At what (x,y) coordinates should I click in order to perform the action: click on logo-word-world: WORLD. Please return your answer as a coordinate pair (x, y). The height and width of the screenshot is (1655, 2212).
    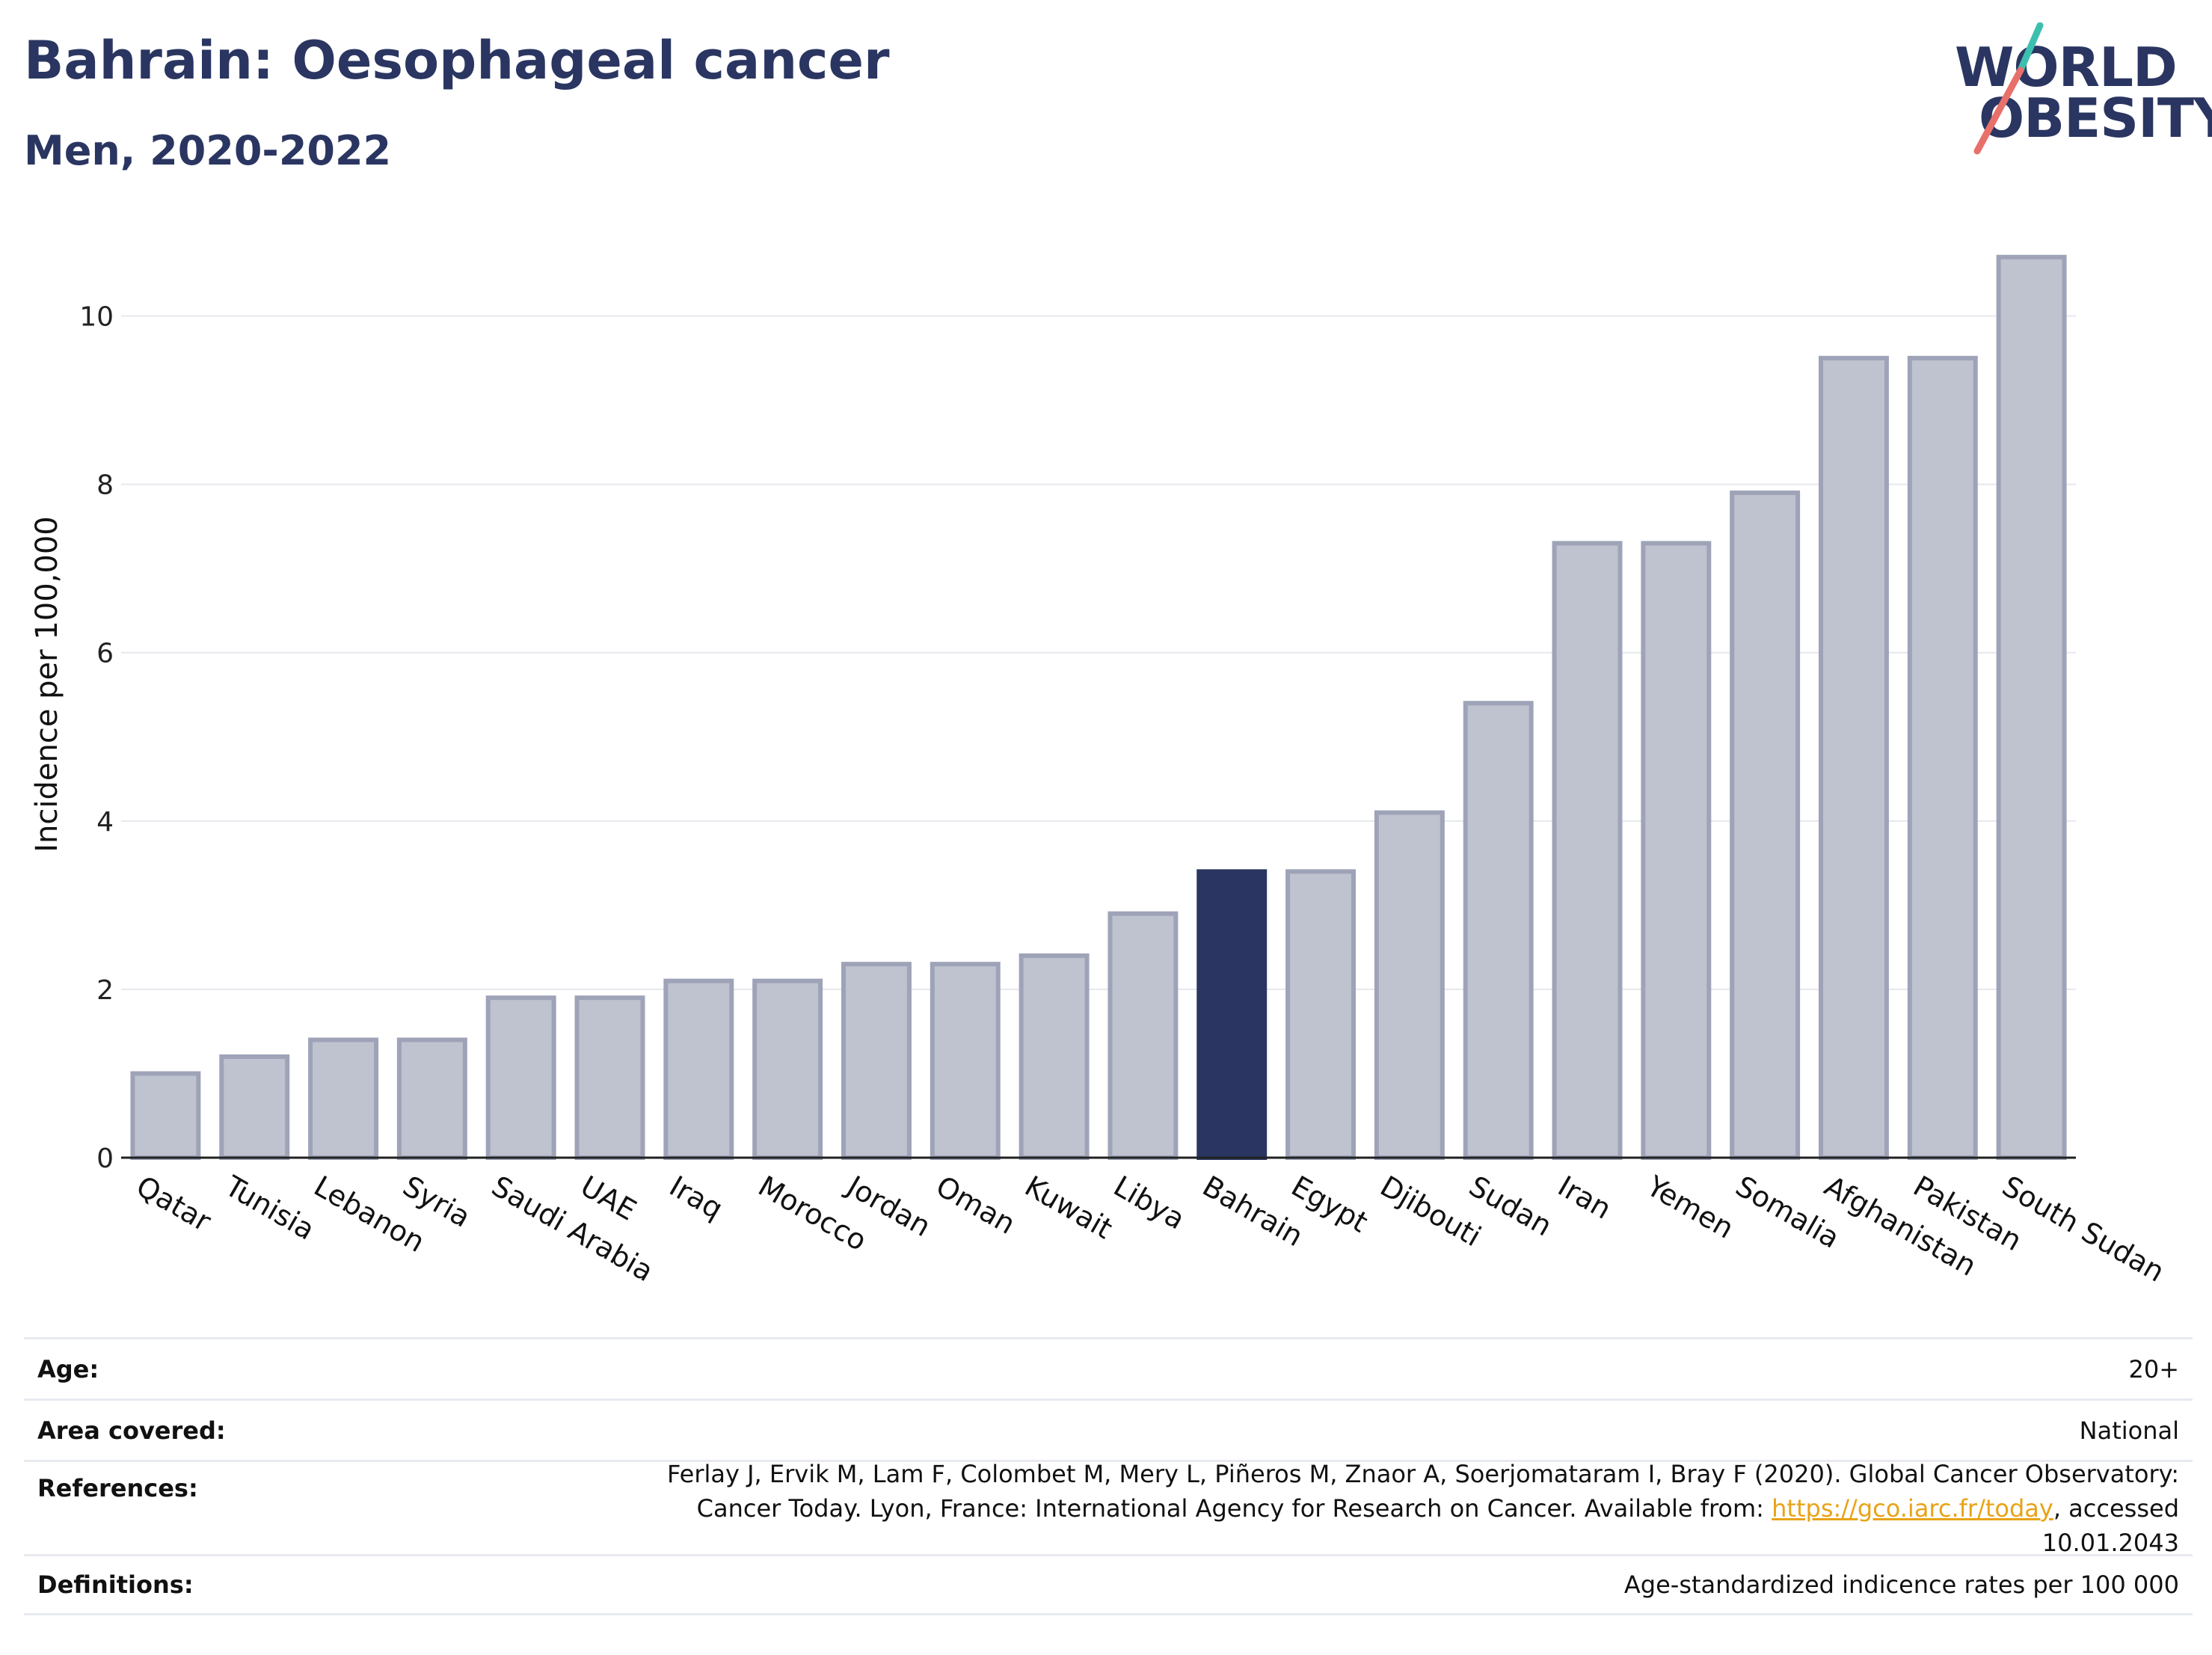
    Looking at the image, I should click on (2066, 67).